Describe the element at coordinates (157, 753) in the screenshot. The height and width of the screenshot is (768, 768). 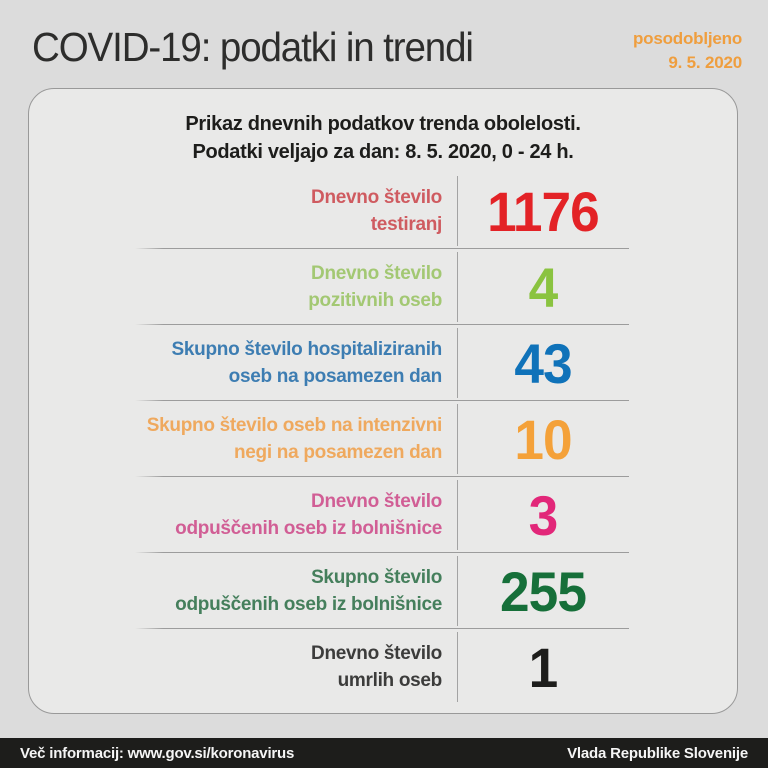
I see `footer-info-url: Več informacij: www.gov.si/koronavirus` at that location.